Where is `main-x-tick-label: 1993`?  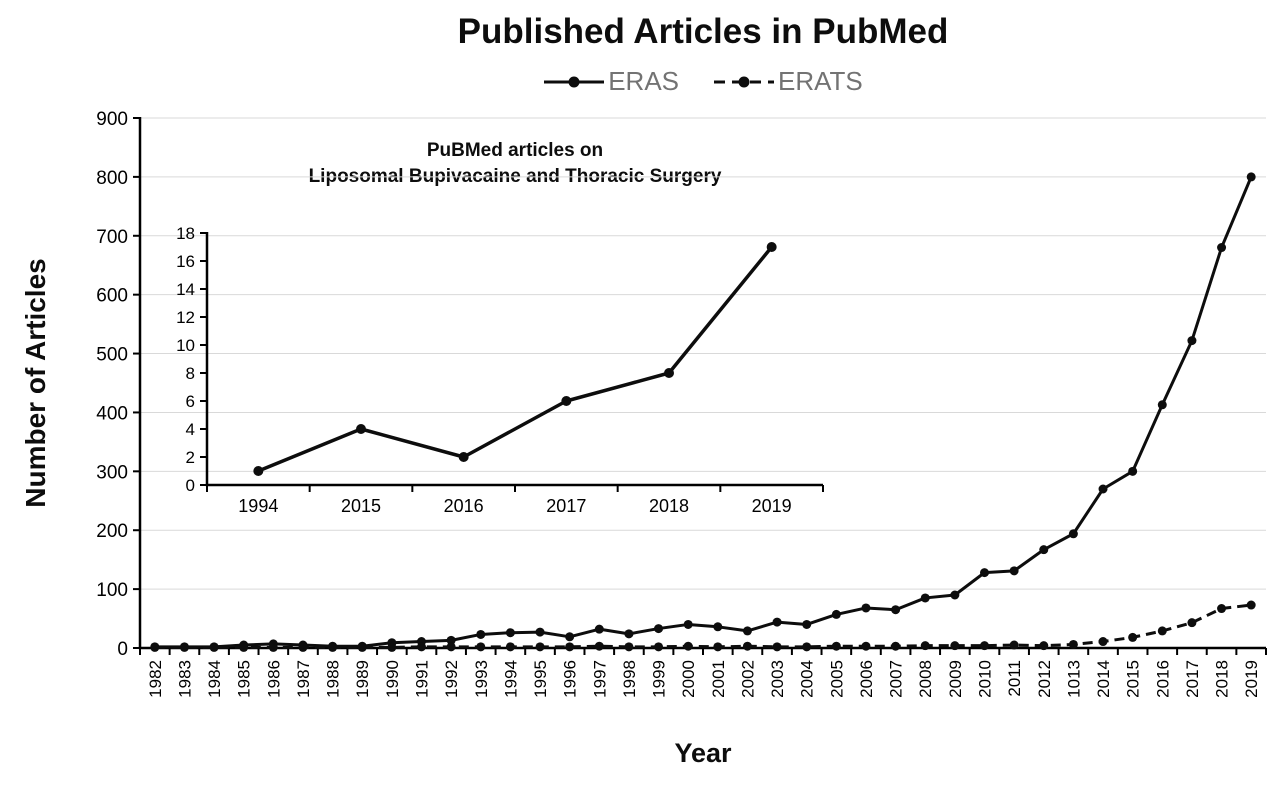 main-x-tick-label: 1993 is located at coordinates (481, 679).